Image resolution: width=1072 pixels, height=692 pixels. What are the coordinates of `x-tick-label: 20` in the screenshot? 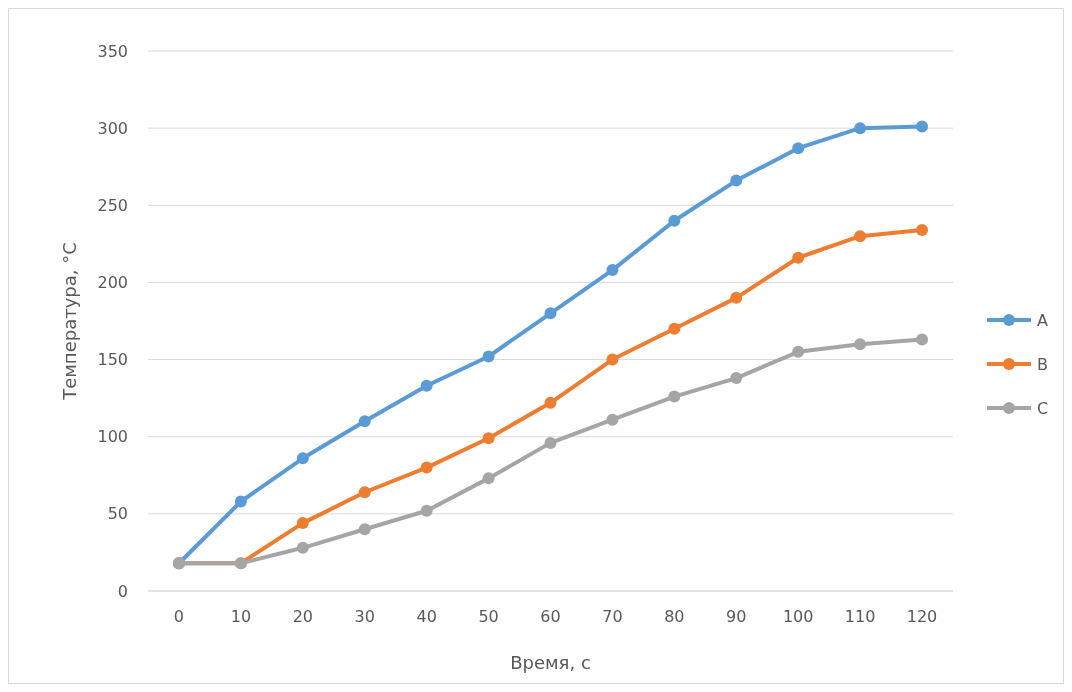 It's located at (302, 616).